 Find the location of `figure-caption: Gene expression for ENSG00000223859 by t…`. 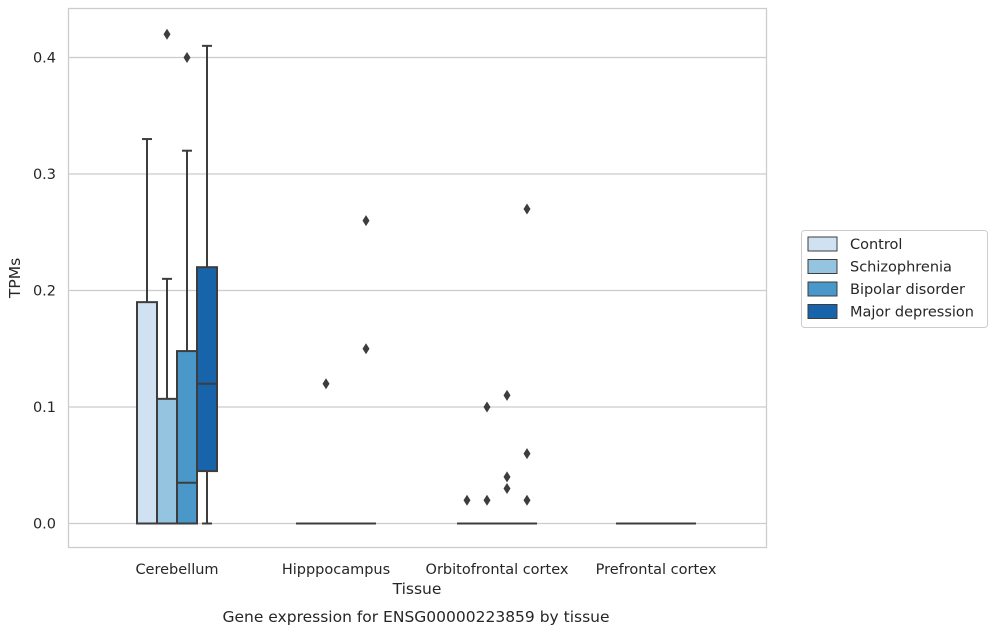

figure-caption: Gene expression for ENSG00000223859 by t… is located at coordinates (415, 617).